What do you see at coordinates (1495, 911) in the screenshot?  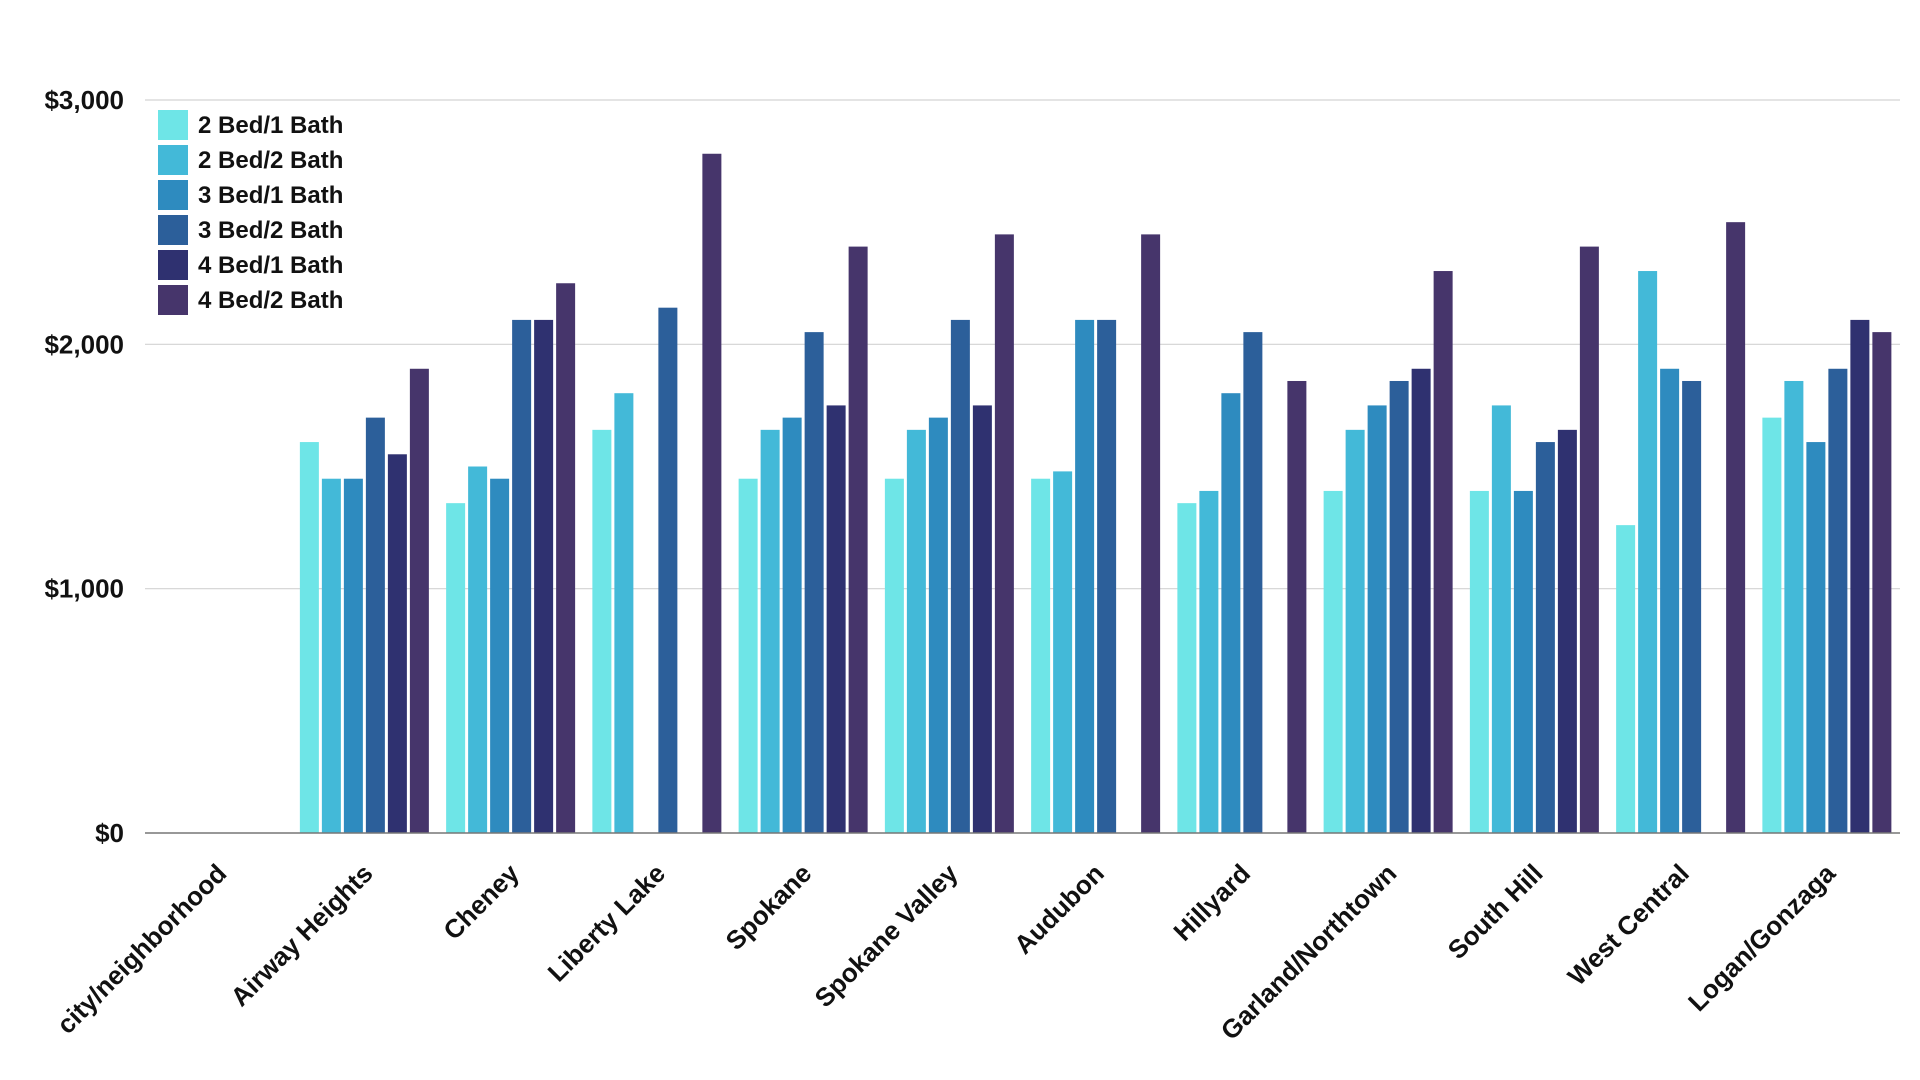 I see `x-category-label: South Hill` at bounding box center [1495, 911].